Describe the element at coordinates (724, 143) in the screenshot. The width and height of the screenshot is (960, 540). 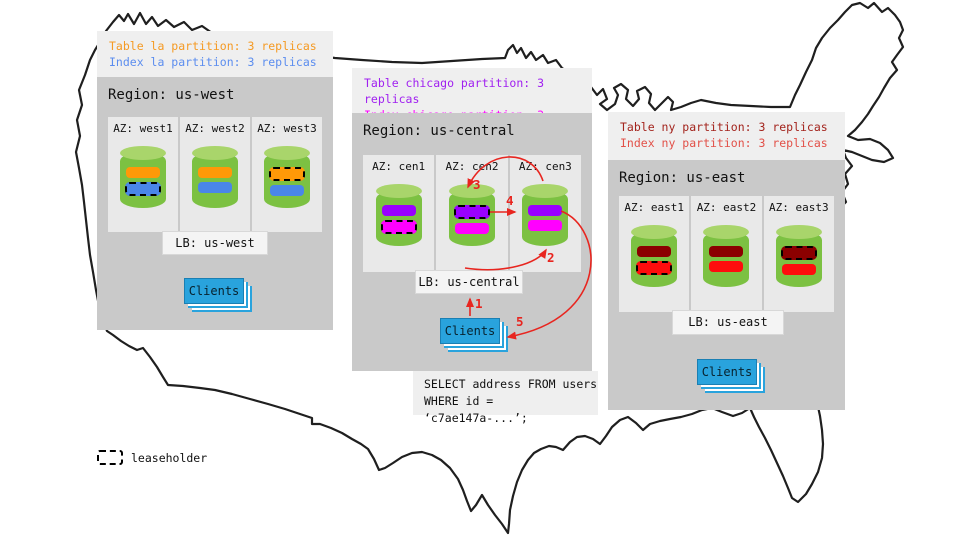
I see `partition-note-line: Index ny partition: 3 replicas` at that location.